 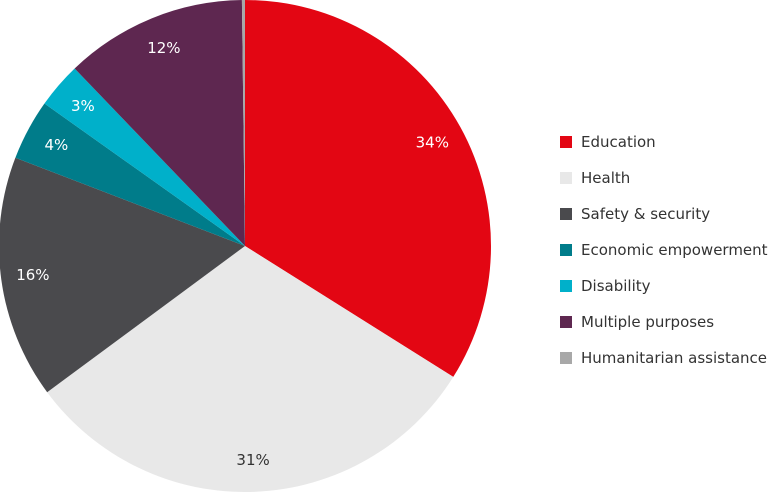 What do you see at coordinates (618, 142) in the screenshot?
I see `legend-label: Education` at bounding box center [618, 142].